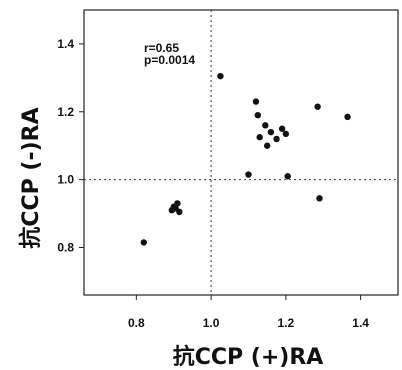  I want to click on x-tick-label: 1.4, so click(360, 323).